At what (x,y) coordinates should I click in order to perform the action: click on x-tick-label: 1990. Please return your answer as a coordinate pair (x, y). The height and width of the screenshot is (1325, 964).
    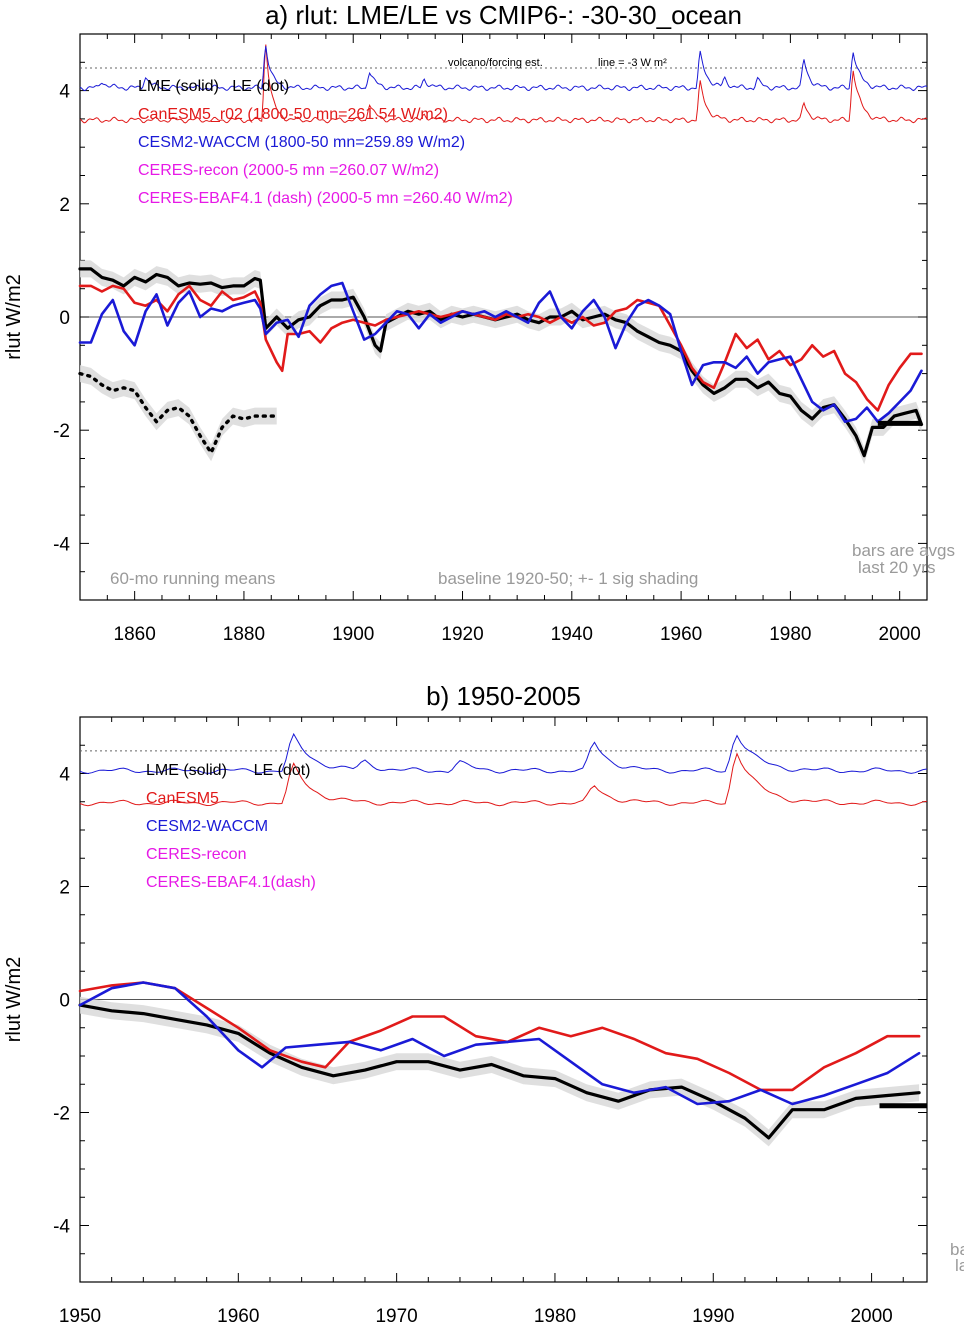
    Looking at the image, I should click on (713, 1315).